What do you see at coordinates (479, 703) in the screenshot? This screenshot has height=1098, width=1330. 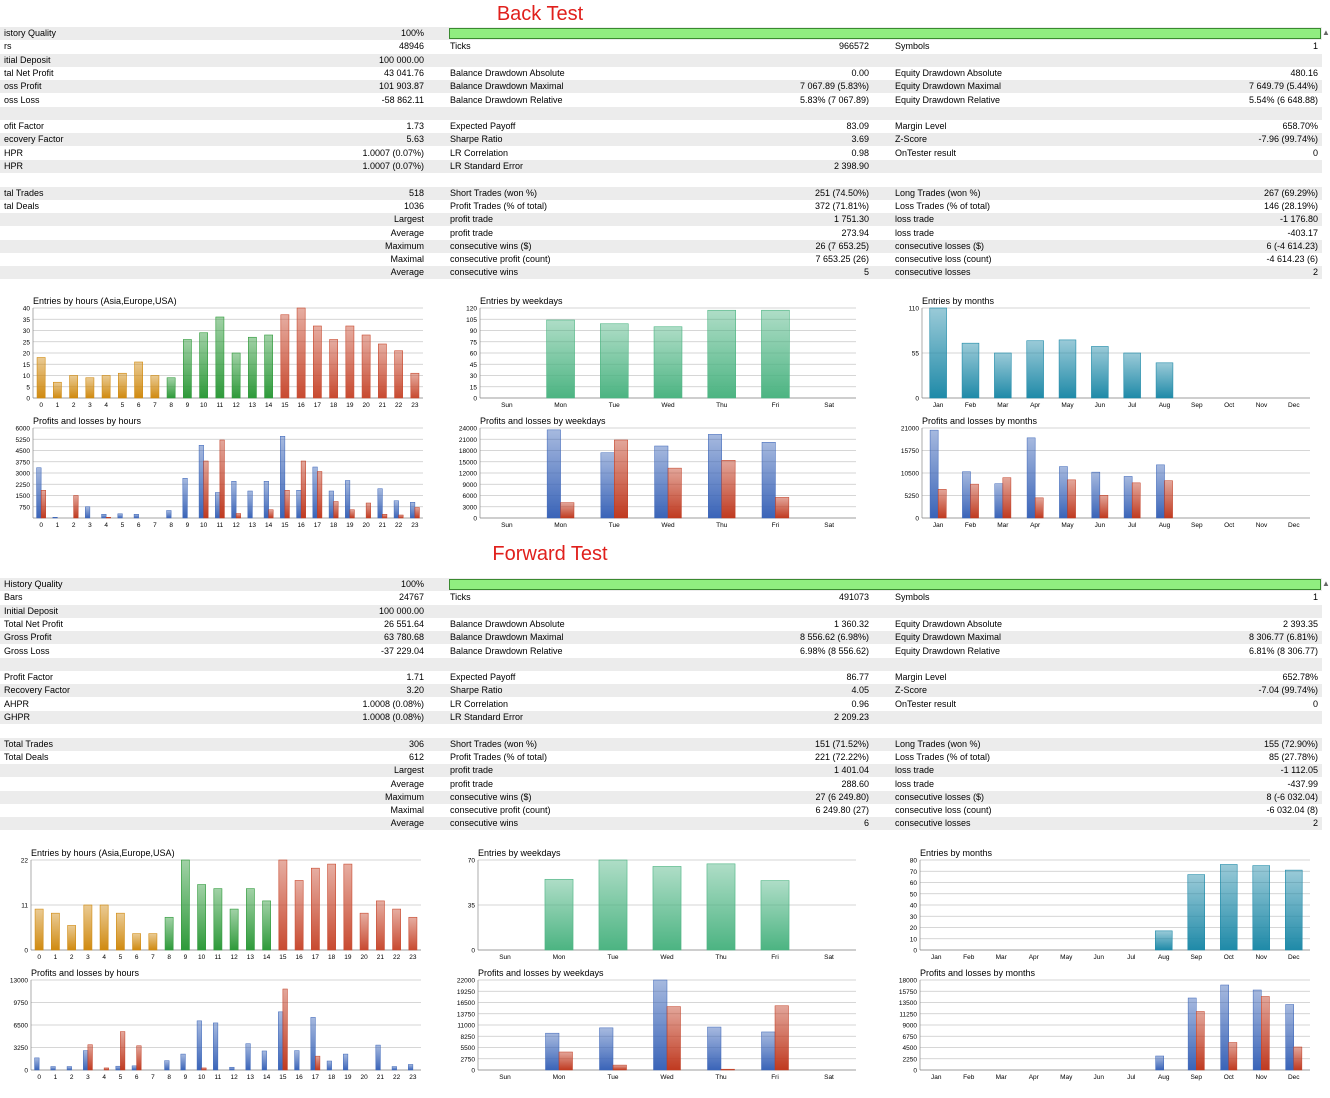 I see `stat-label: LR Correlation` at bounding box center [479, 703].